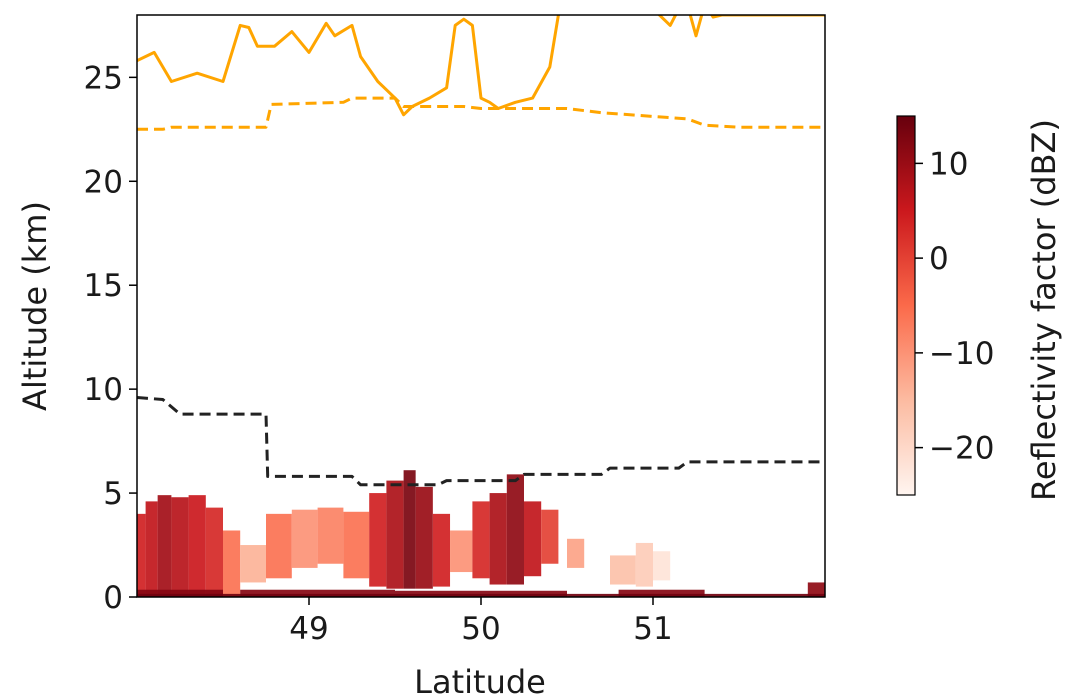 The width and height of the screenshot is (1066, 700). I want to click on colorbar-tick-label: 10, so click(948, 164).